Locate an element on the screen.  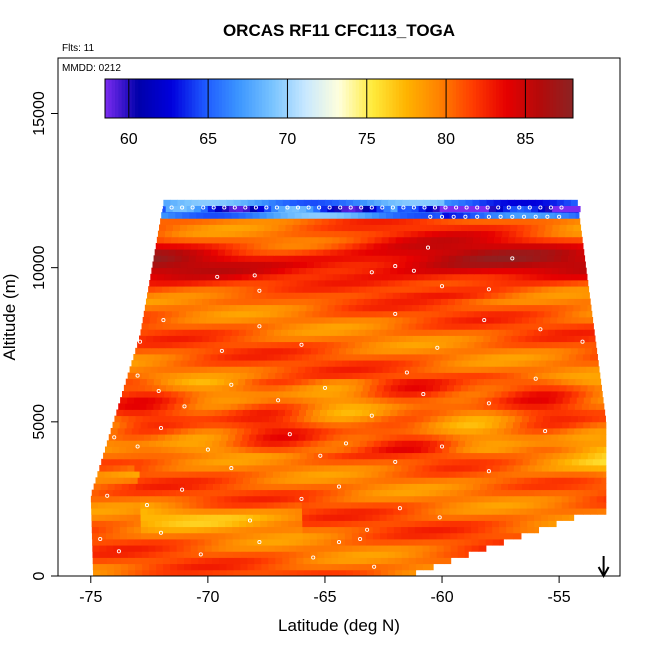
chart-title: ORCAS RF11 CFC113_TOGA is located at coordinates (339, 30).